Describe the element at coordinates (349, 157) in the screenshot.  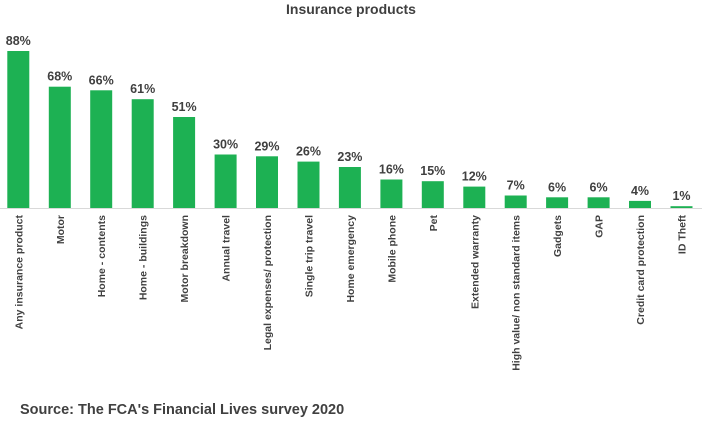
I see `value-label-8: 23%` at that location.